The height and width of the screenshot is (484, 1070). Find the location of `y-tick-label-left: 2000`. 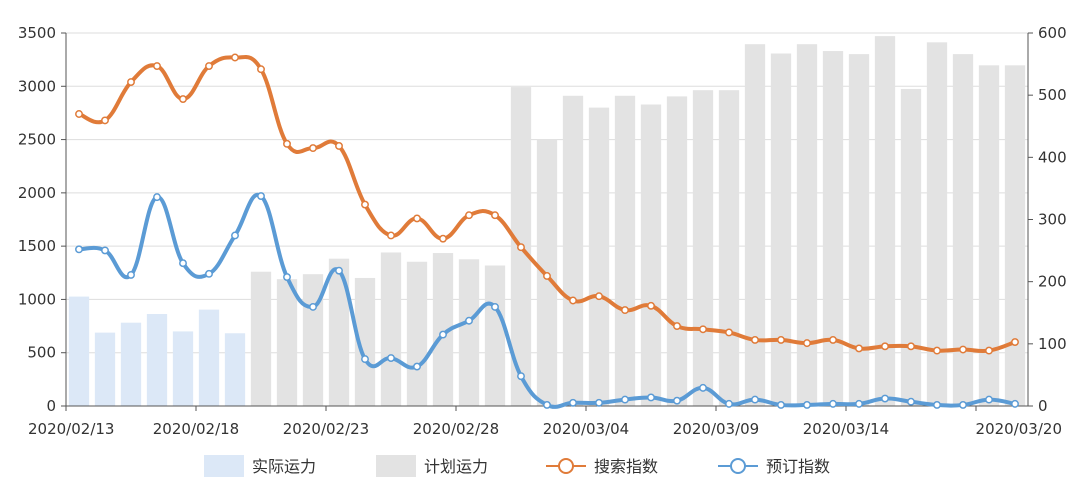

y-tick-label-left: 2000 is located at coordinates (37, 193).